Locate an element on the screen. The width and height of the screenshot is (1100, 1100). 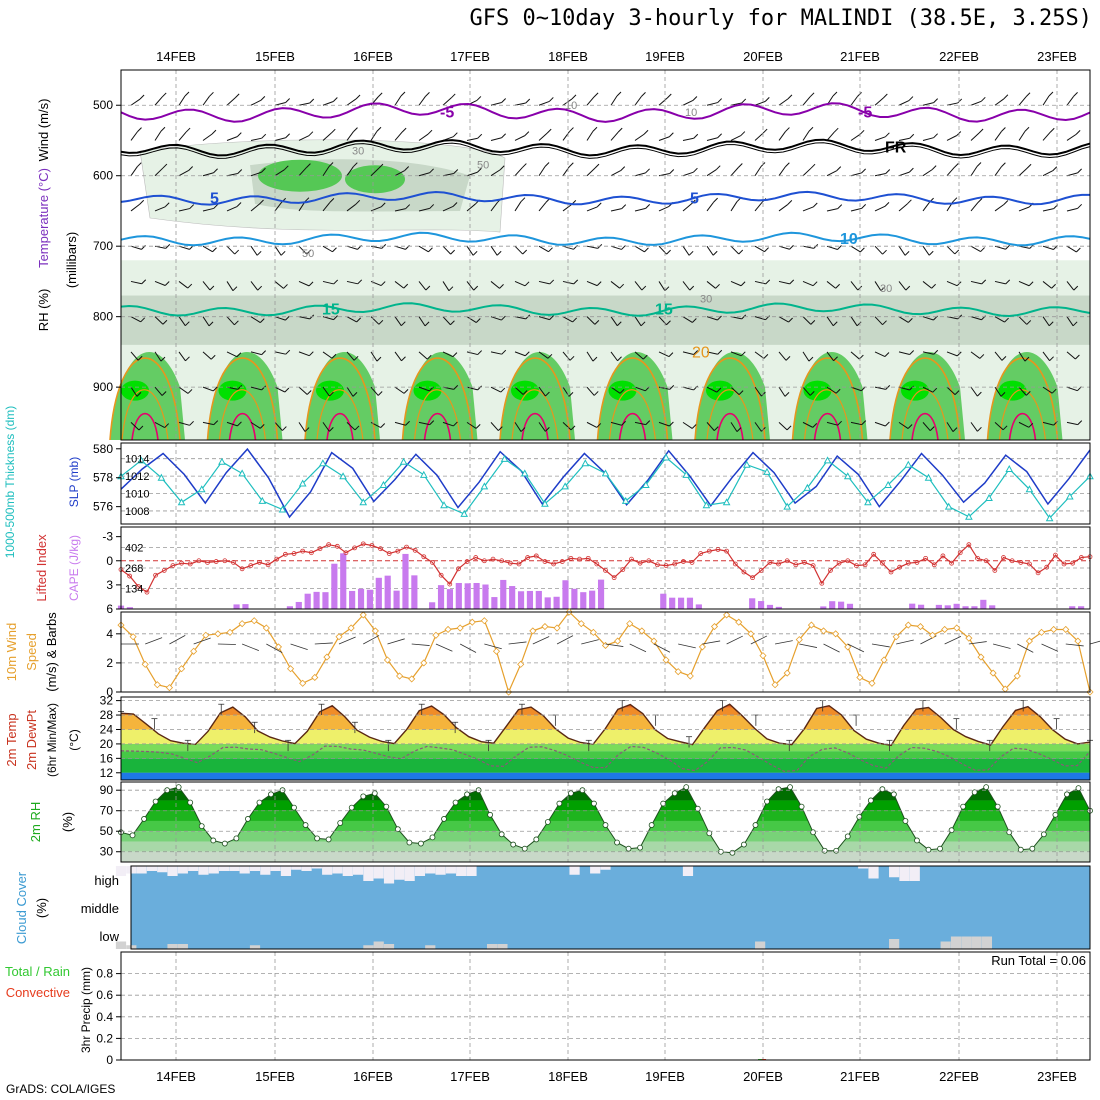
rh-tick-label: 30 is located at coordinates (107, 852).